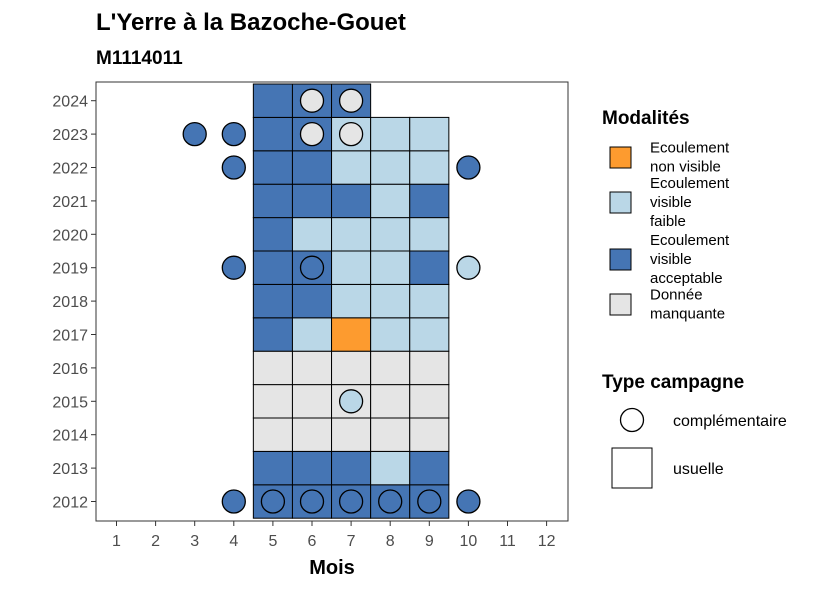 The height and width of the screenshot is (590, 826). Describe the element at coordinates (507, 541) in the screenshot. I see `x-tick-label-11: 11` at that location.